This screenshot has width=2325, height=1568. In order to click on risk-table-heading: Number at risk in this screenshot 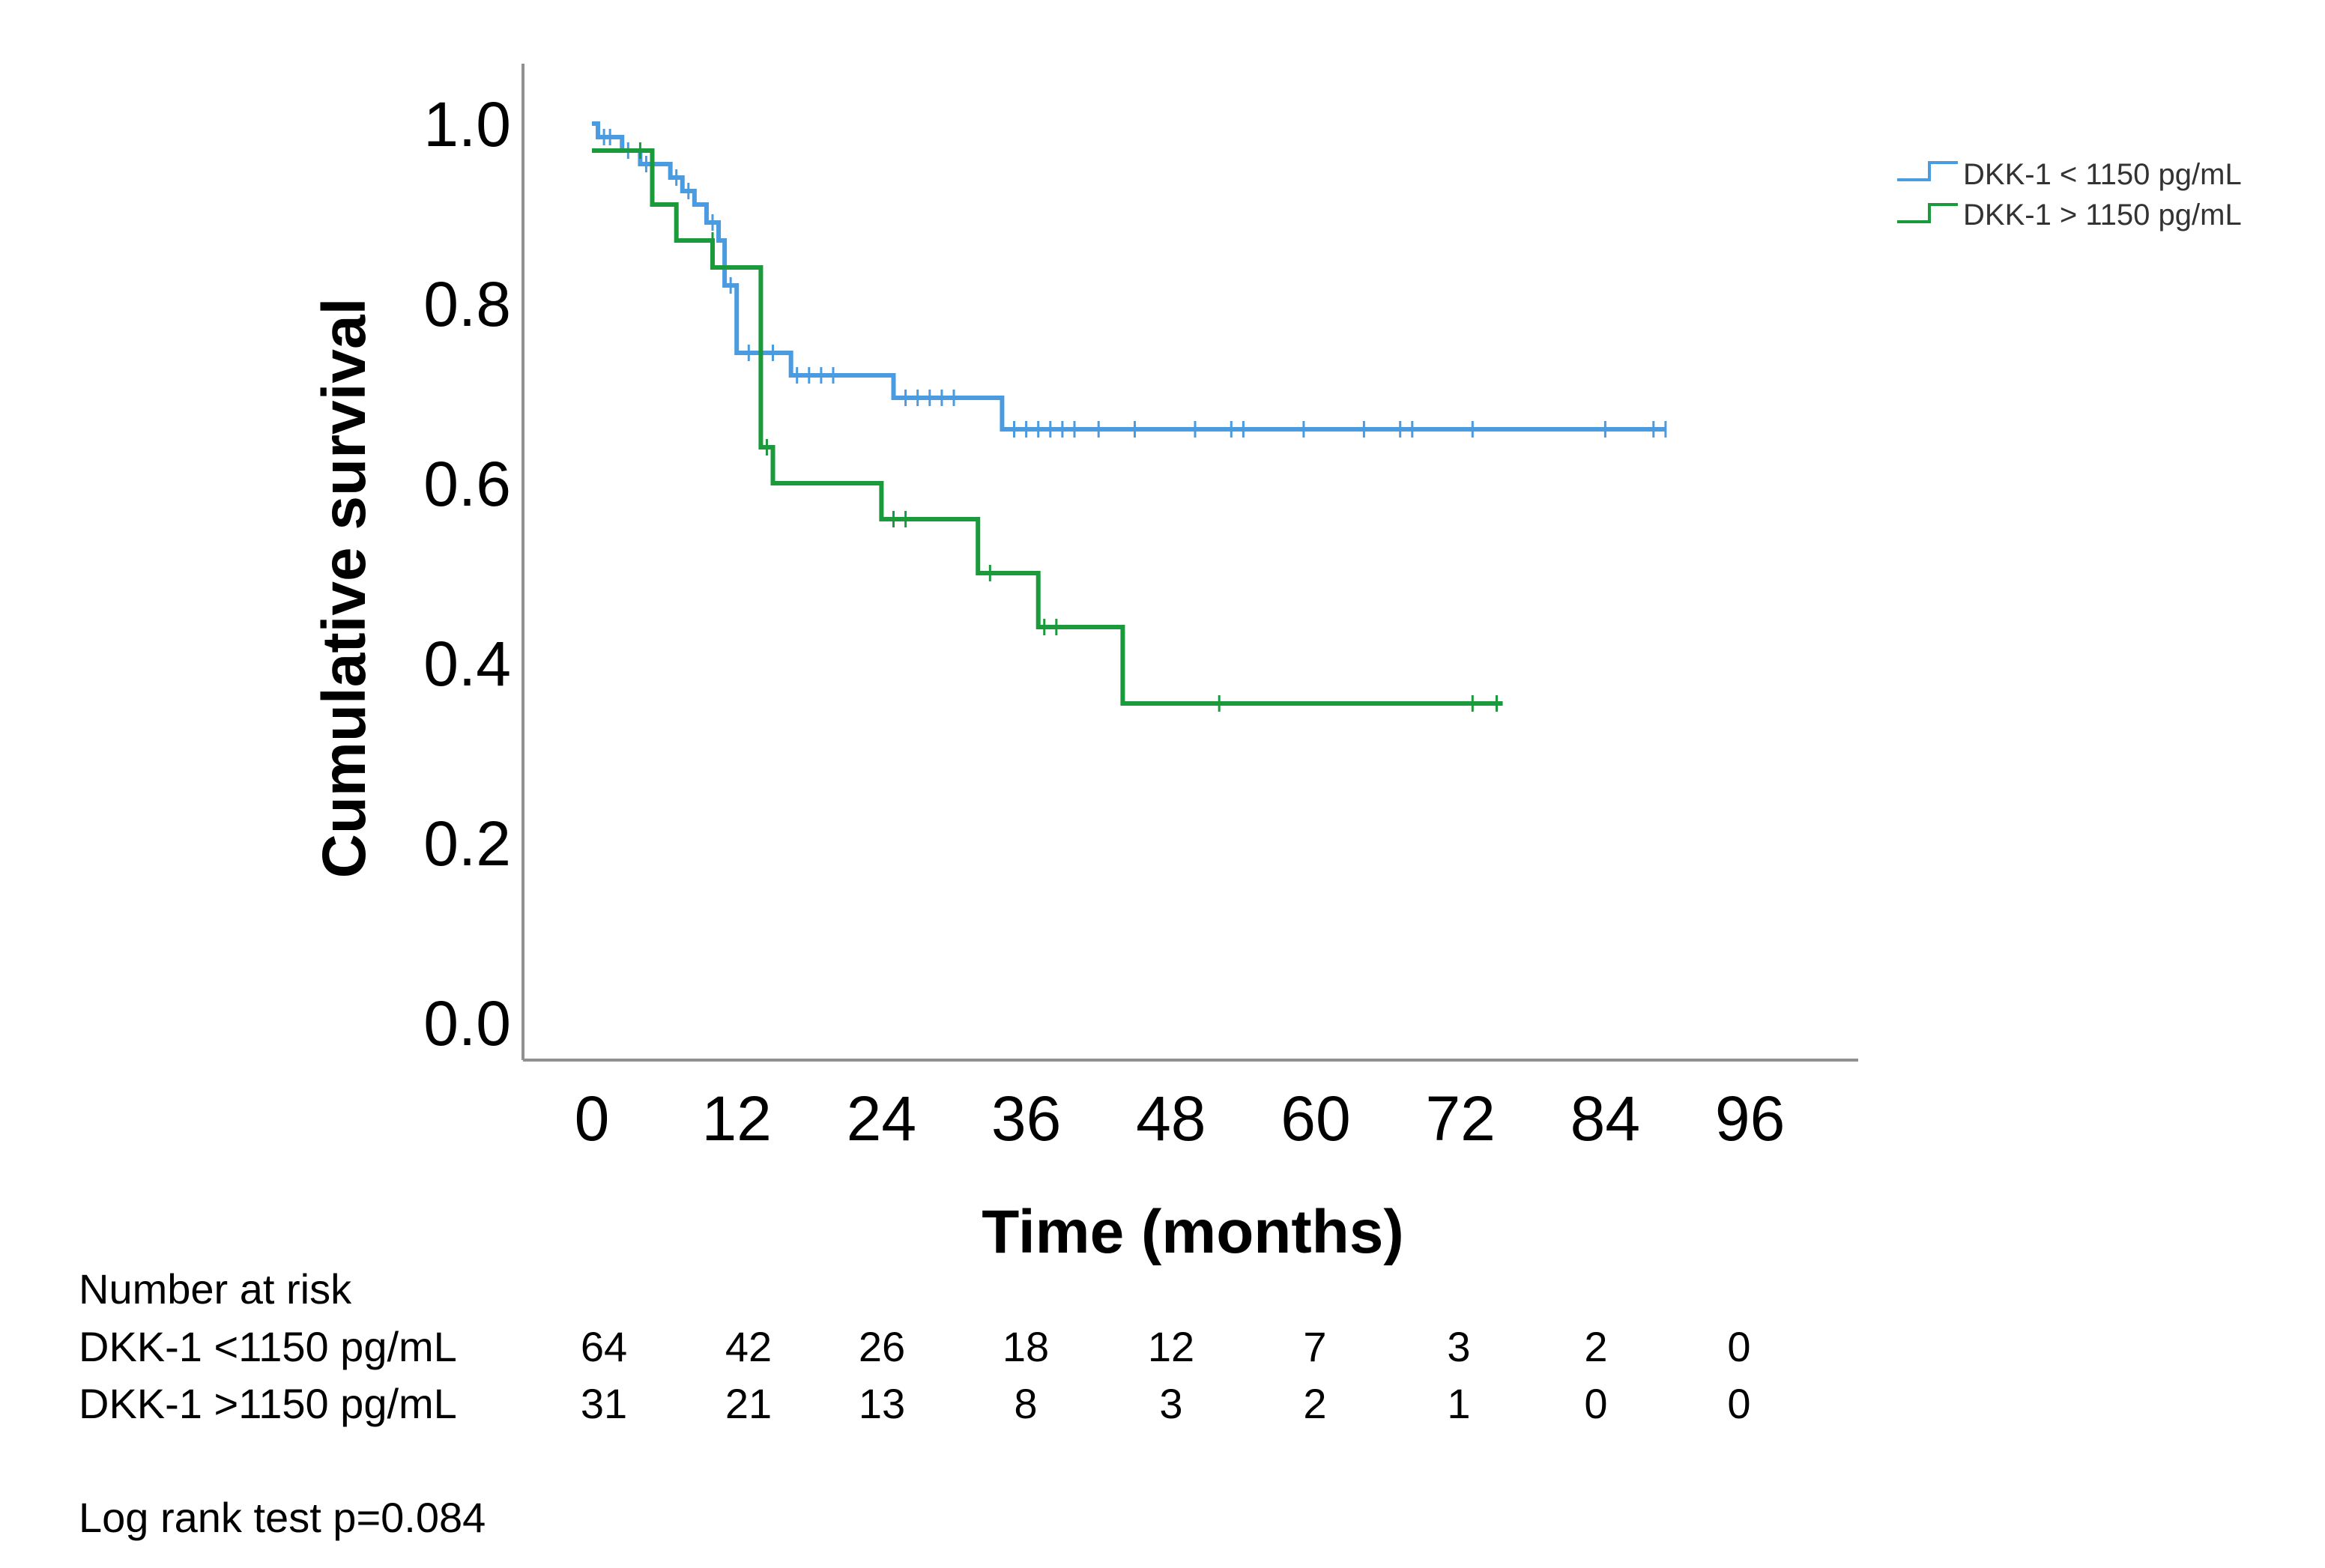, I will do `click(215, 1289)`.